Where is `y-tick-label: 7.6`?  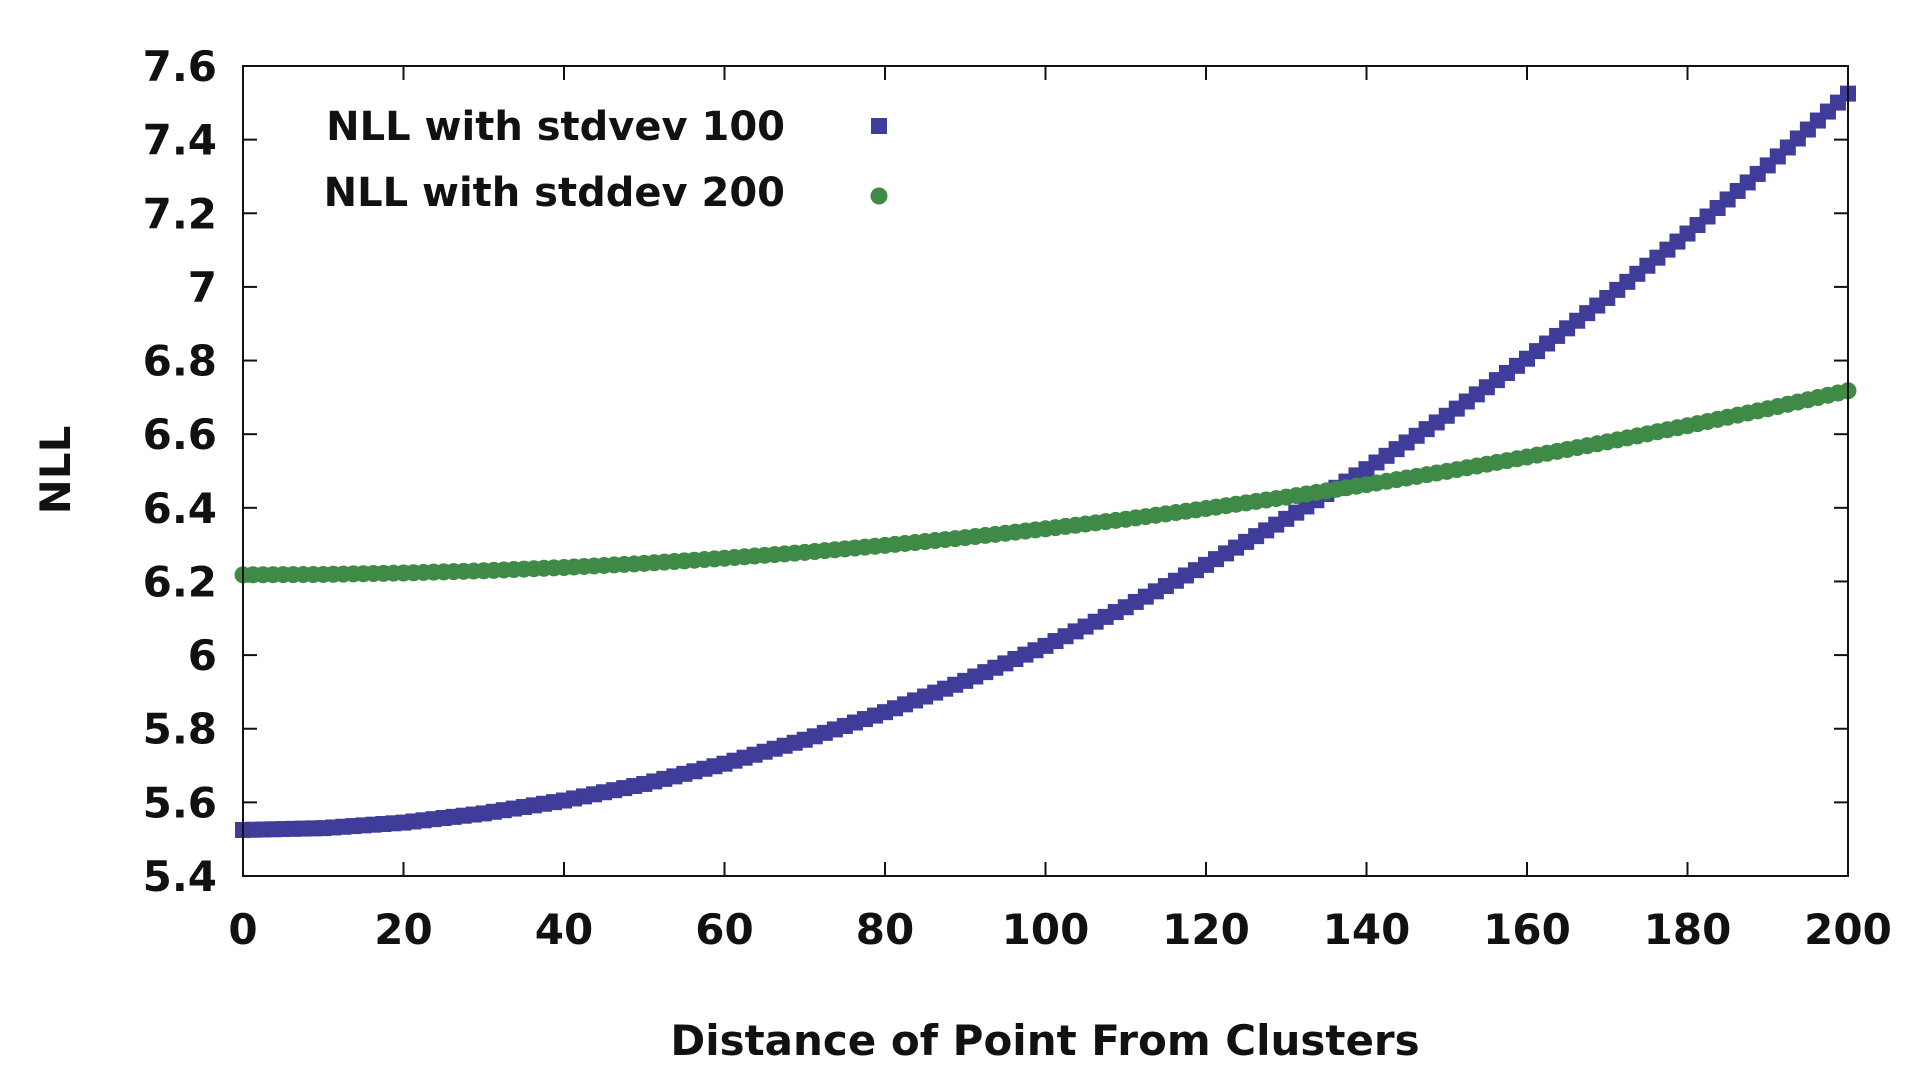 y-tick-label: 7.6 is located at coordinates (180, 66).